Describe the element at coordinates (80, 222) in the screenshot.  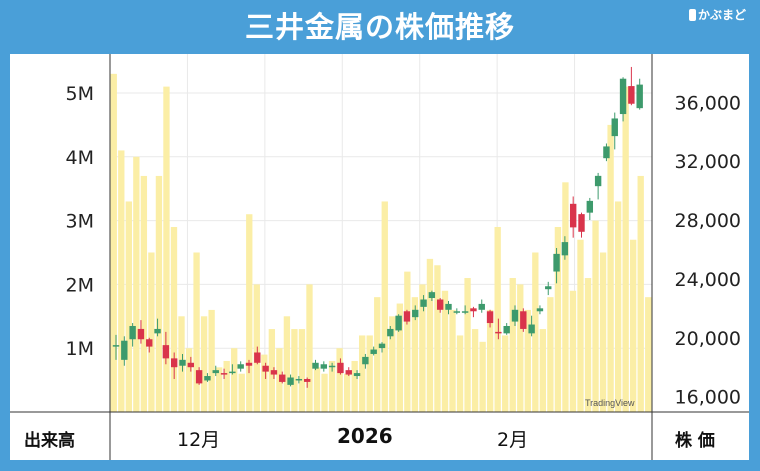
I see `volume-tick-label: 3M` at that location.